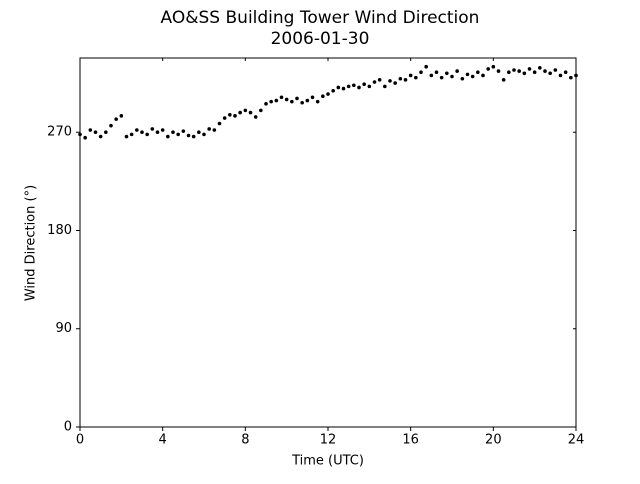 Image resolution: width=640 pixels, height=484 pixels. Describe the element at coordinates (63, 328) in the screenshot. I see `y-tick-label: 90` at that location.